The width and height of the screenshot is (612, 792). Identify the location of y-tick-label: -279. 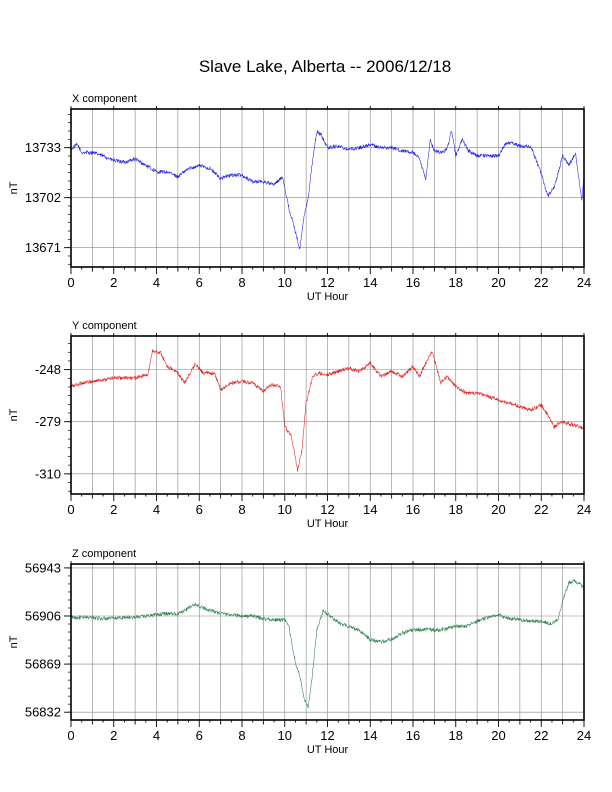
(48, 421).